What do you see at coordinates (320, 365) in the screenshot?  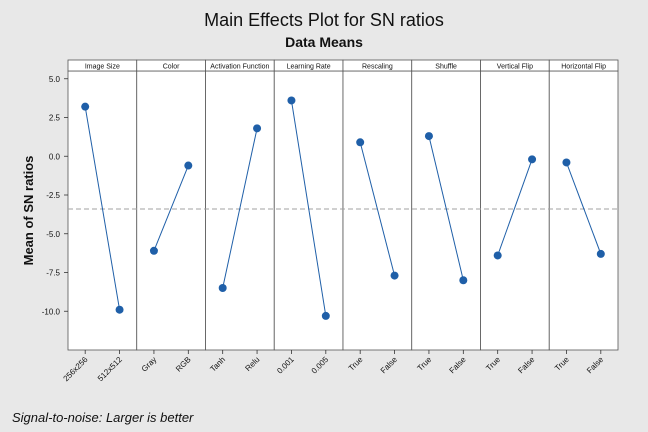 I see `x-tick-label: 0.005` at bounding box center [320, 365].